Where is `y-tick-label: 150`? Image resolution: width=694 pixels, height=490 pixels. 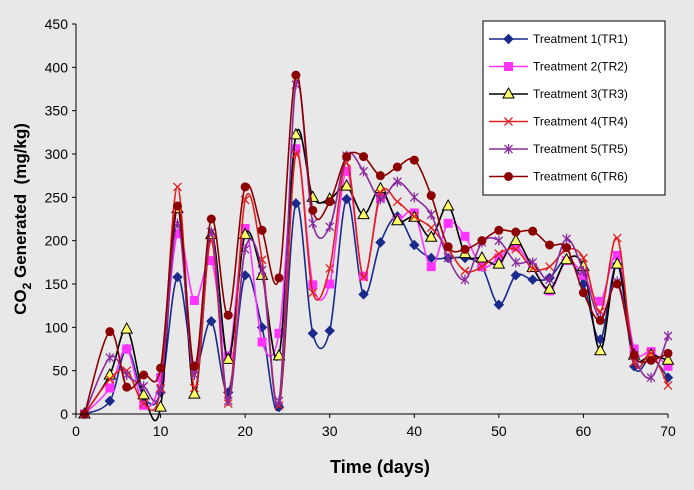
y-tick-label: 150 is located at coordinates (57, 284).